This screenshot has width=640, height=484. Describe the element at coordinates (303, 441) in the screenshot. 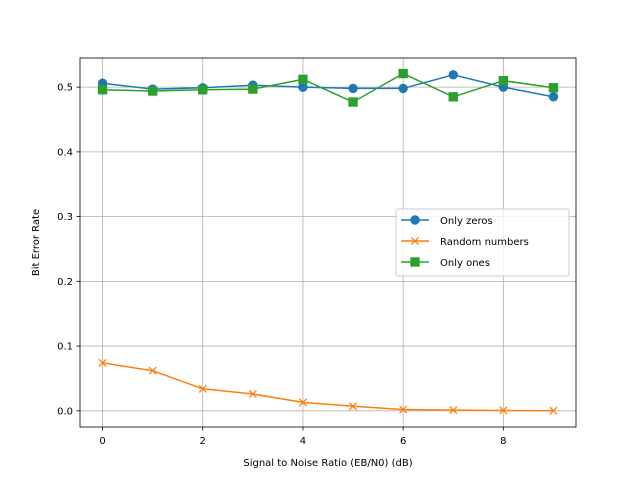

I see `x-tick-label-2: 4` at that location.